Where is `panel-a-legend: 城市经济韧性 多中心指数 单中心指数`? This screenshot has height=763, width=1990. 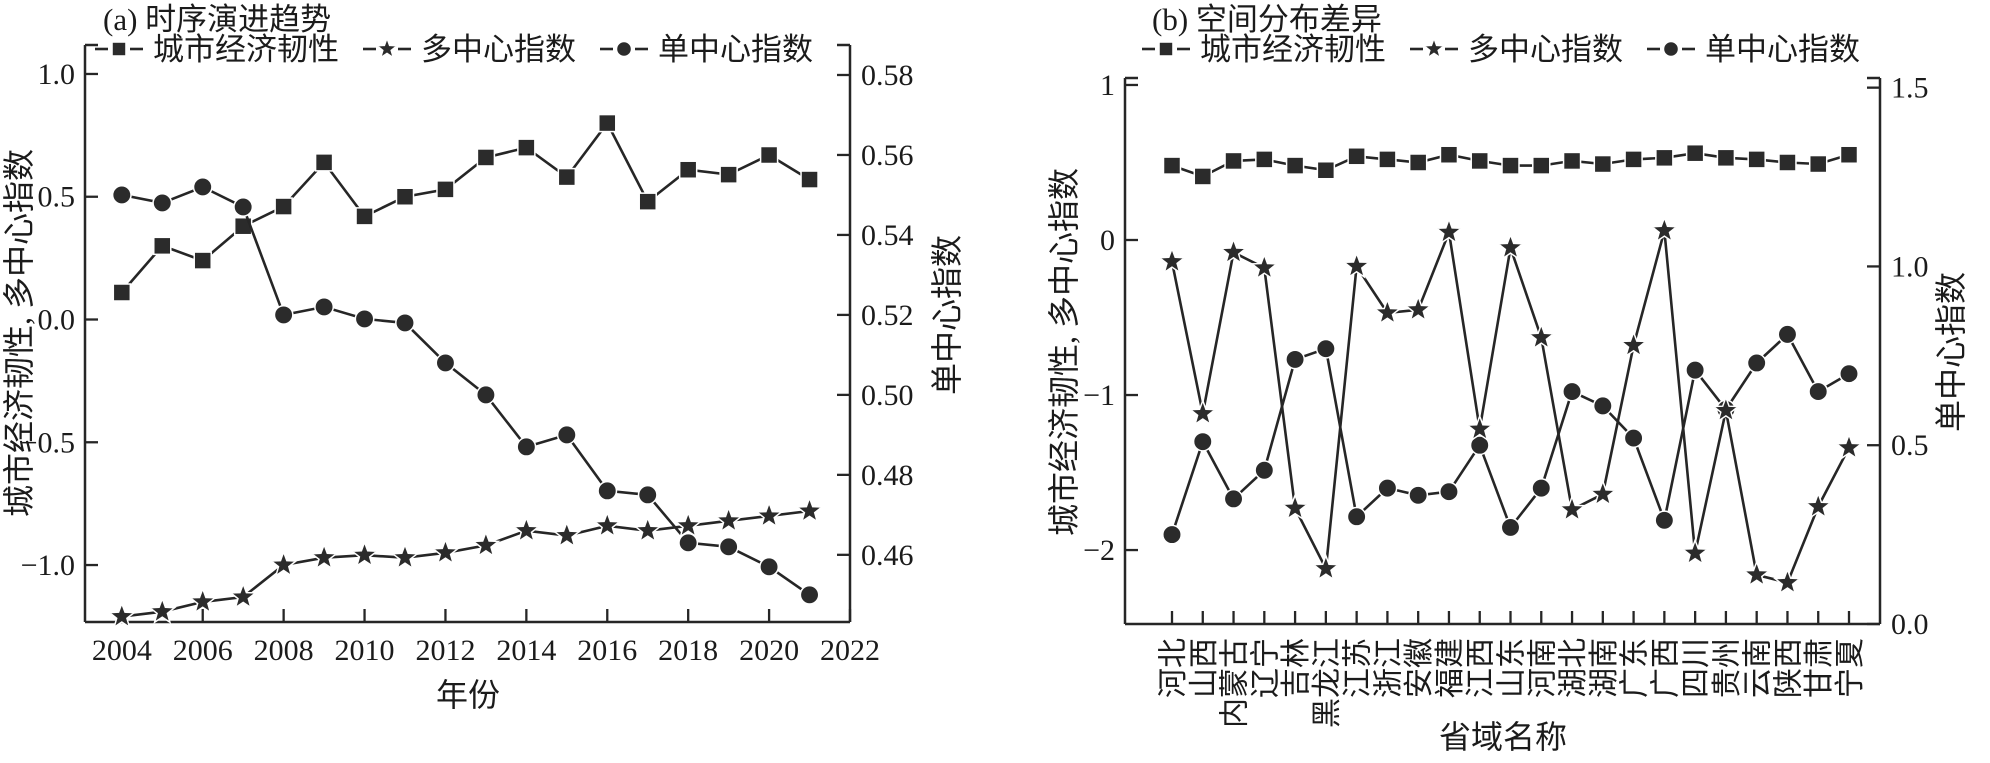 panel-a-legend: 城市经济韧性 多中心指数 单中心指数 is located at coordinates (454, 49).